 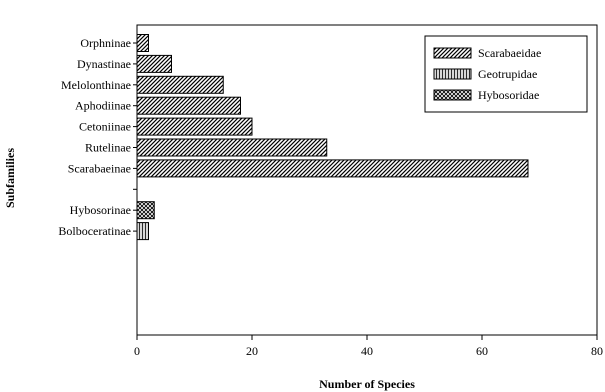 What do you see at coordinates (188, 105) in the screenshot?
I see `bar-scarabaeidae-aphodiinae` at bounding box center [188, 105].